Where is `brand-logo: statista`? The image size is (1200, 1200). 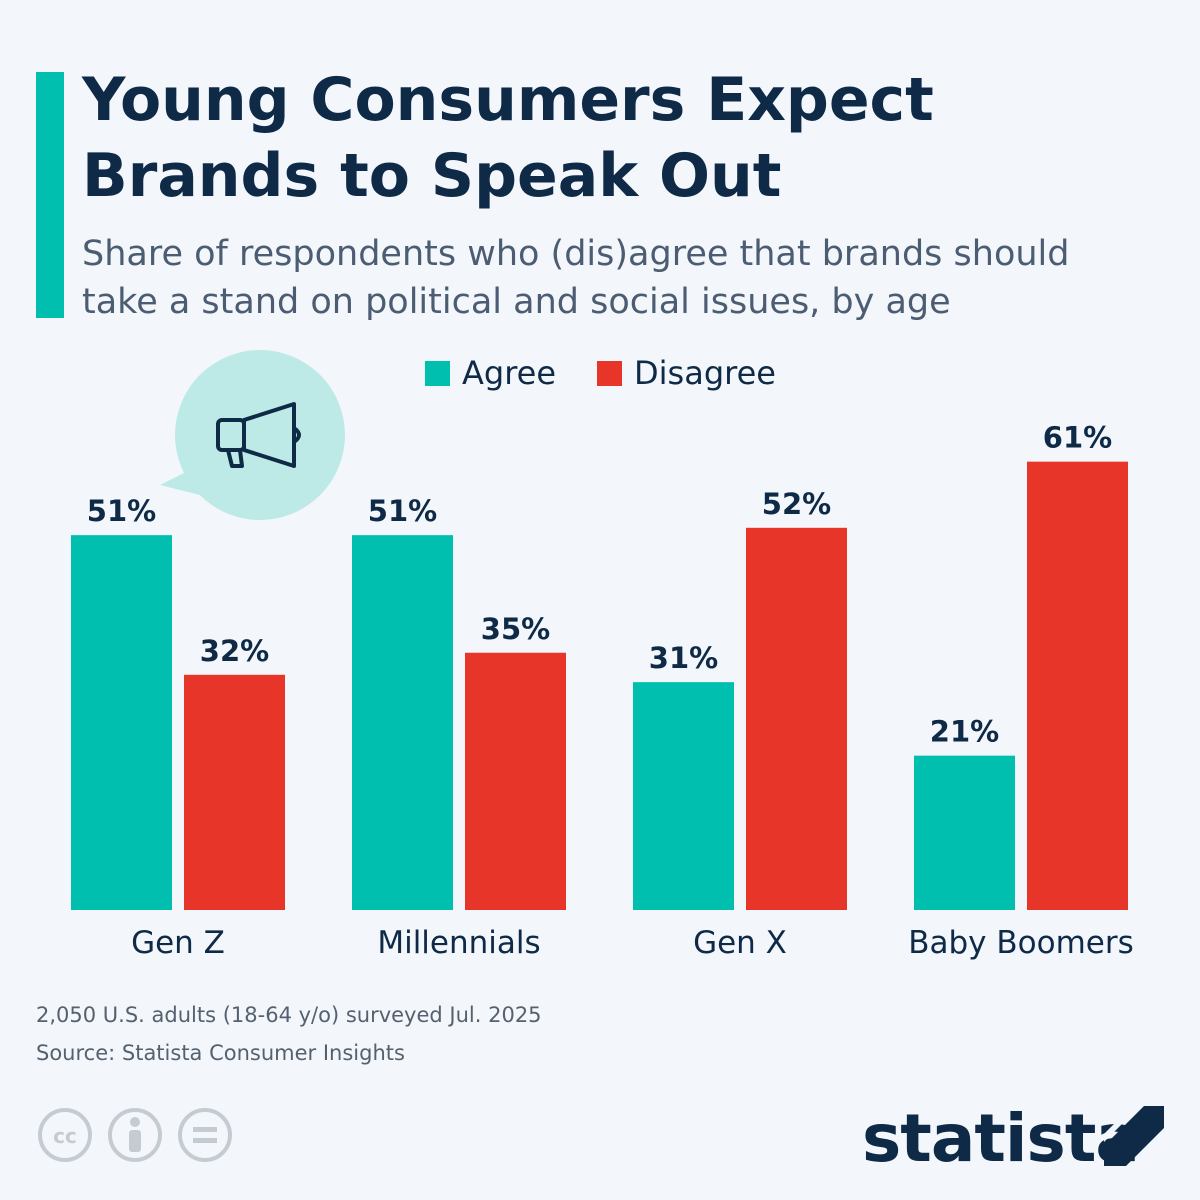 brand-logo: statista is located at coordinates (1001, 1138).